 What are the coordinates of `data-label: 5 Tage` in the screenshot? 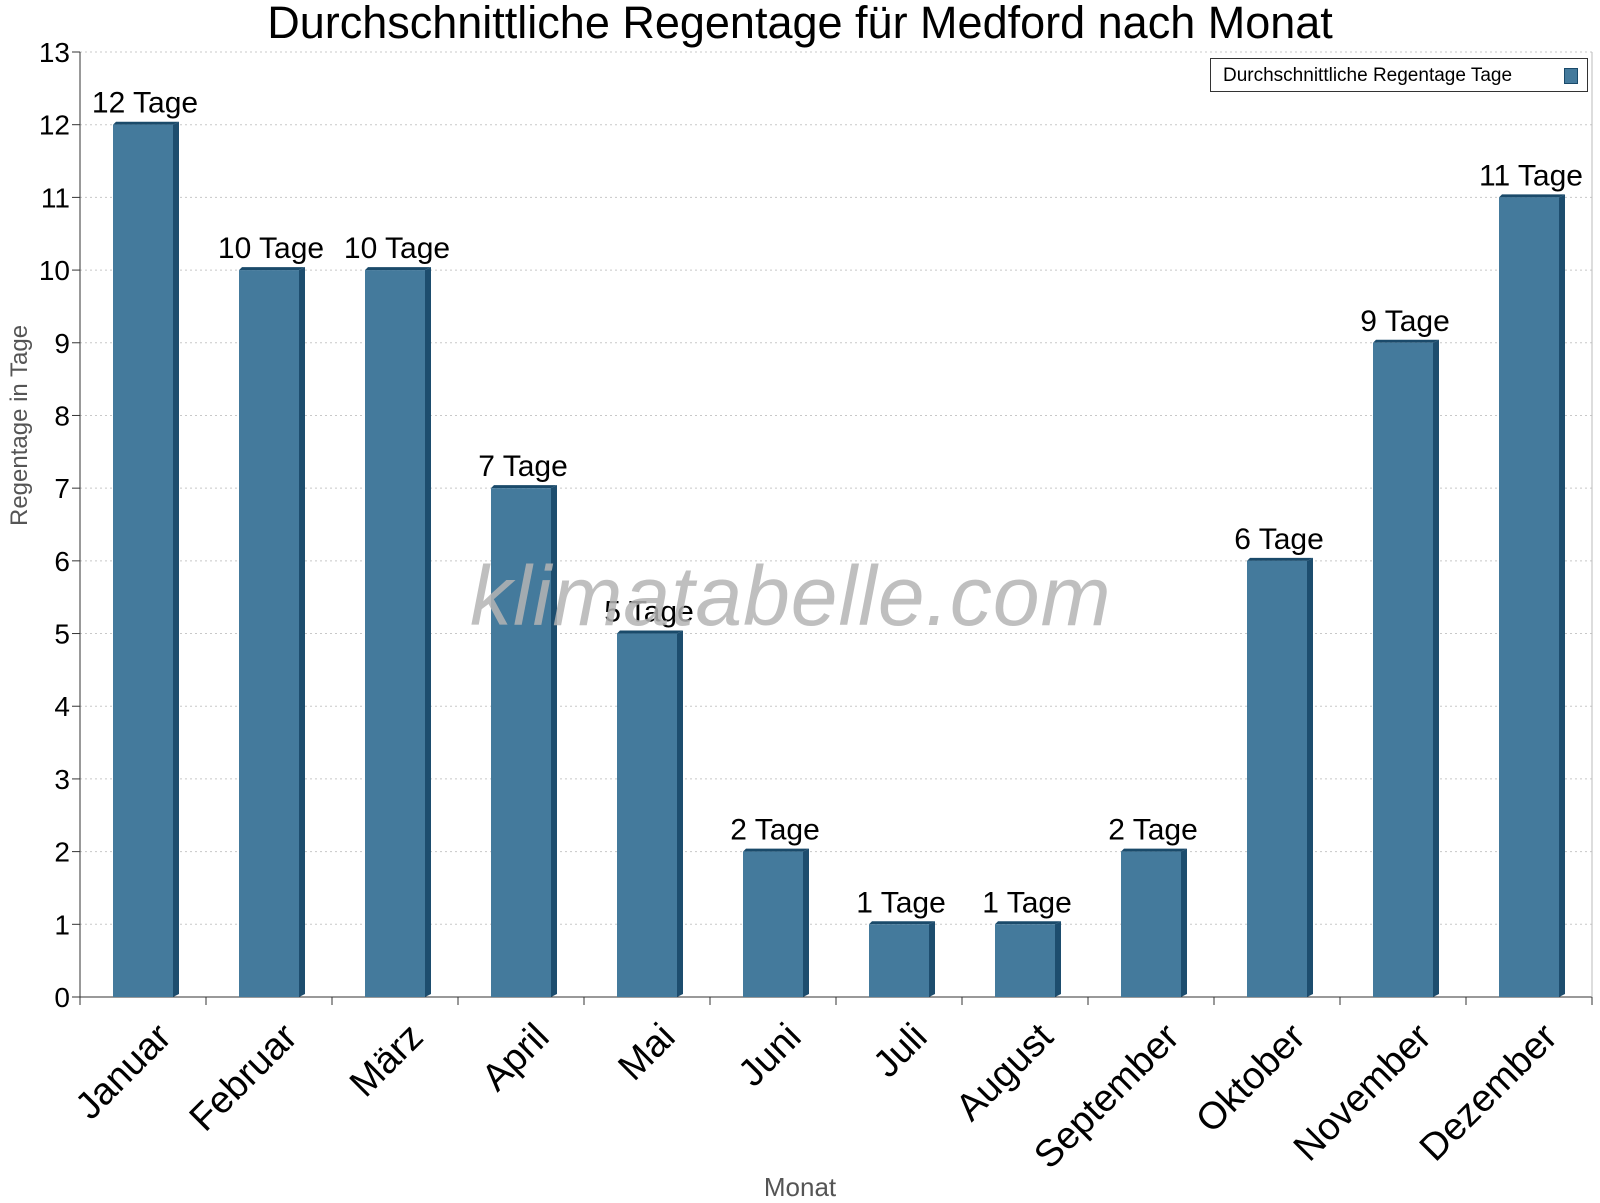 It's located at (649, 612).